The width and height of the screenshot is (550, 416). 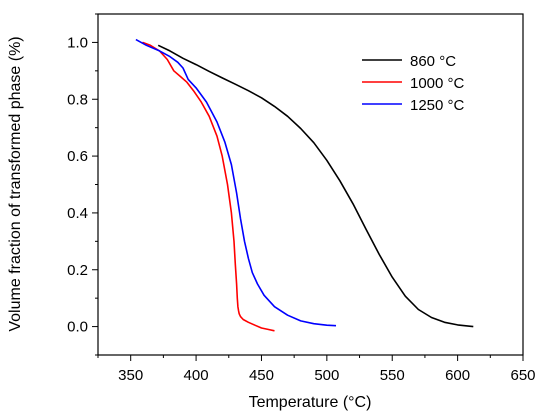 What do you see at coordinates (77, 42) in the screenshot?
I see `y-tick-label: 1.0` at bounding box center [77, 42].